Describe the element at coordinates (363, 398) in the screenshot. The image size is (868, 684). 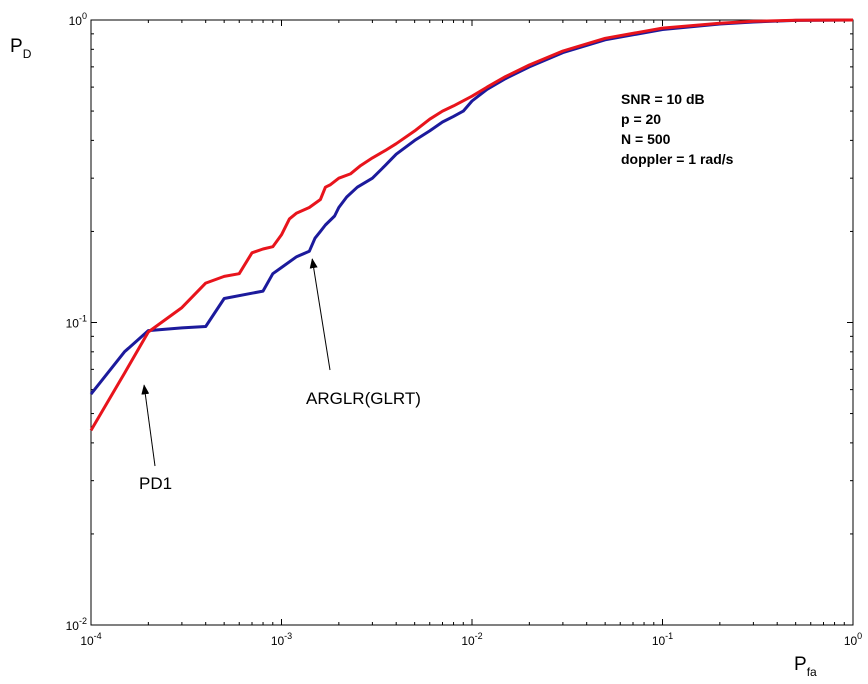
I see `annotation-arglr-label: ARGLR(GLRT)` at that location.